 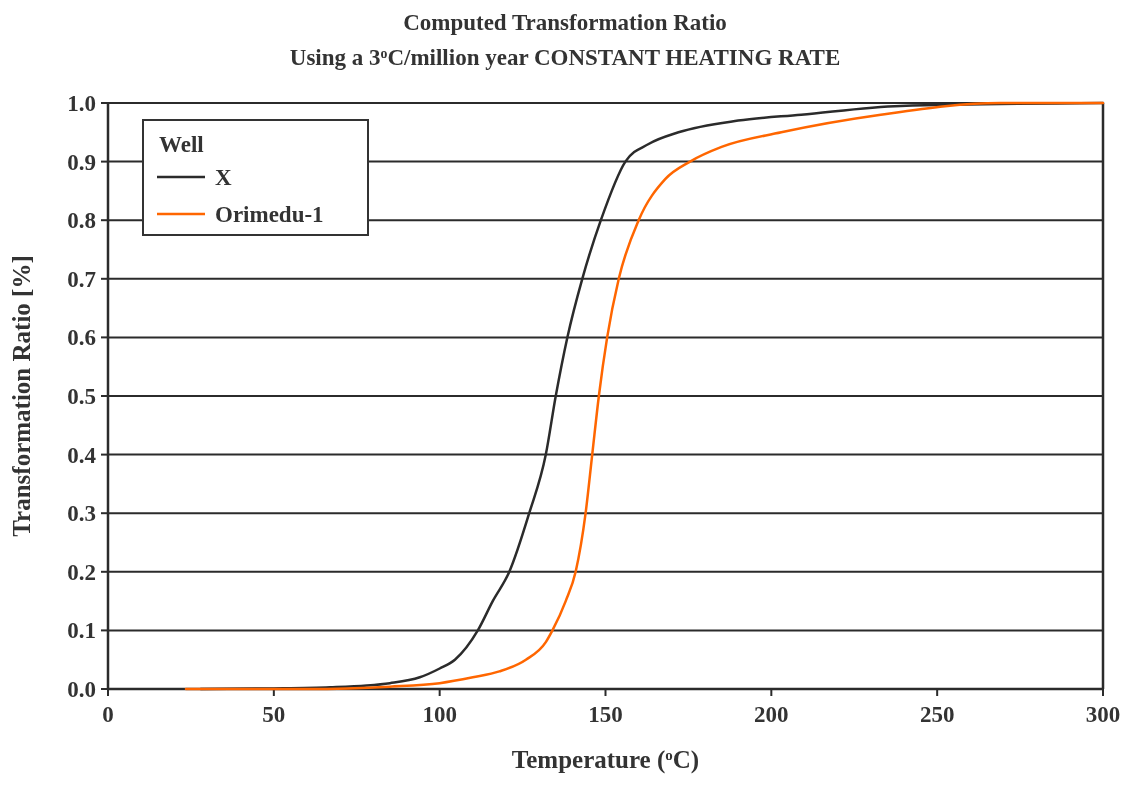 What do you see at coordinates (223, 177) in the screenshot?
I see `legend-label: X` at bounding box center [223, 177].